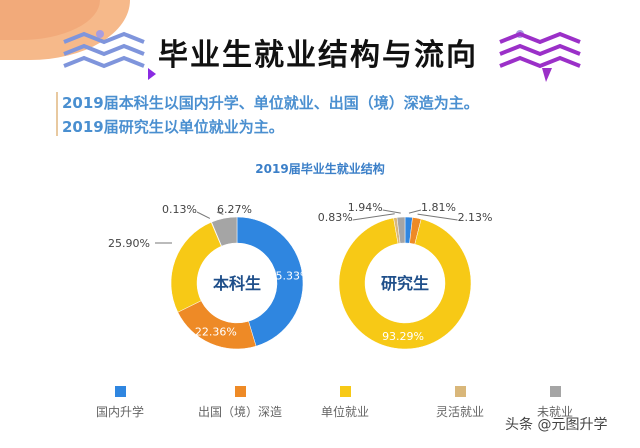  I want to click on data-label: 2.13%, so click(475, 217).